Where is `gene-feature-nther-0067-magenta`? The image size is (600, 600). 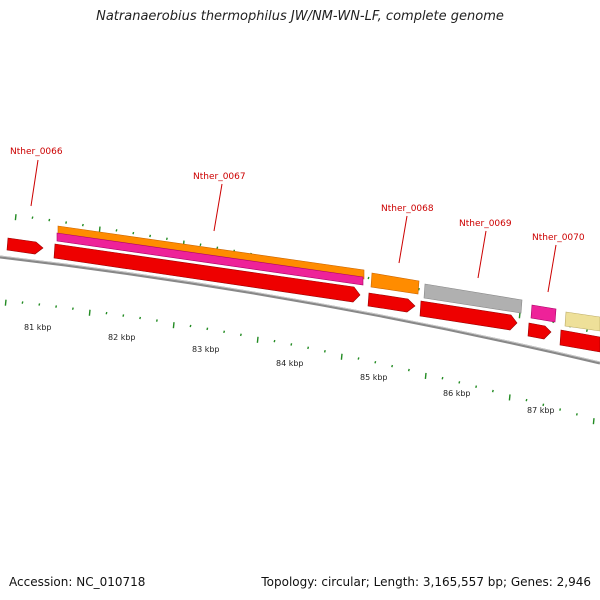 gene-feature-nther-0067-magenta is located at coordinates (210, 259).